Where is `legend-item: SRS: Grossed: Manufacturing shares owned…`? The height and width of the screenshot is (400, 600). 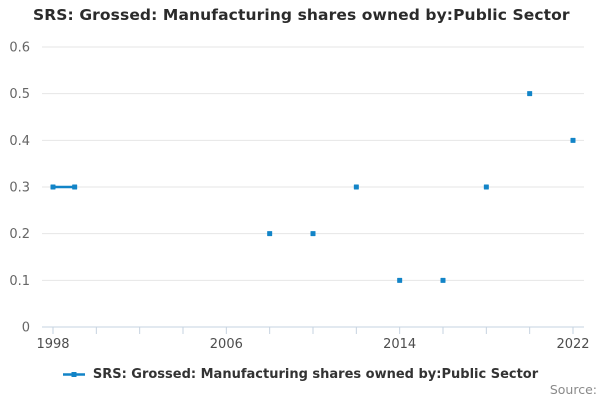 legend-item: SRS: Grossed: Manufacturing shares owned… is located at coordinates (300, 374).